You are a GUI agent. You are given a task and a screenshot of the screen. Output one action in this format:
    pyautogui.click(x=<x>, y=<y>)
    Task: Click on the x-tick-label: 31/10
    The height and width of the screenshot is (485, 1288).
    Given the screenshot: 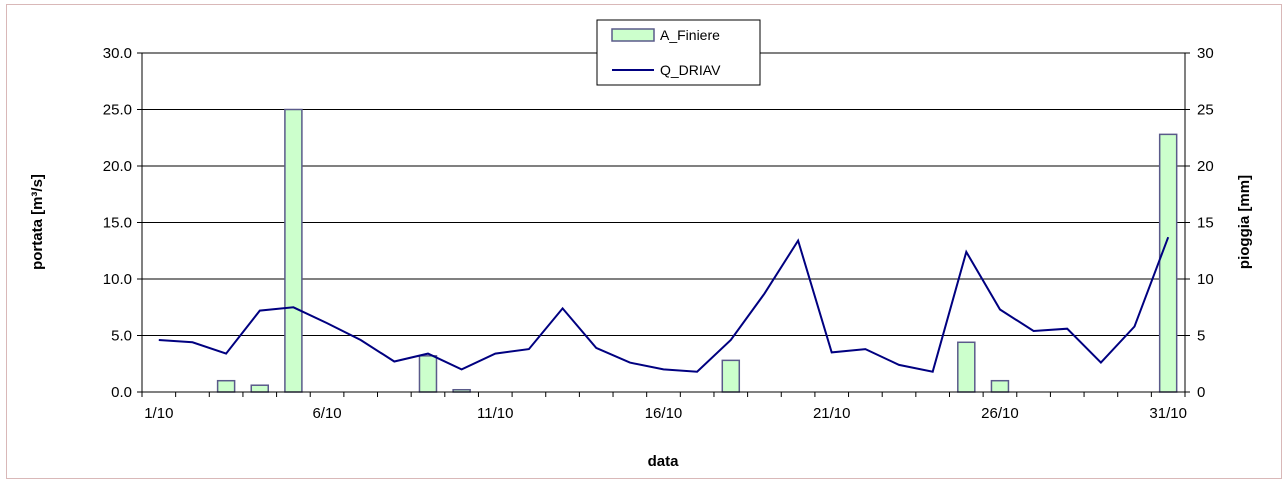 What is the action you would take?
    pyautogui.click(x=1168, y=413)
    